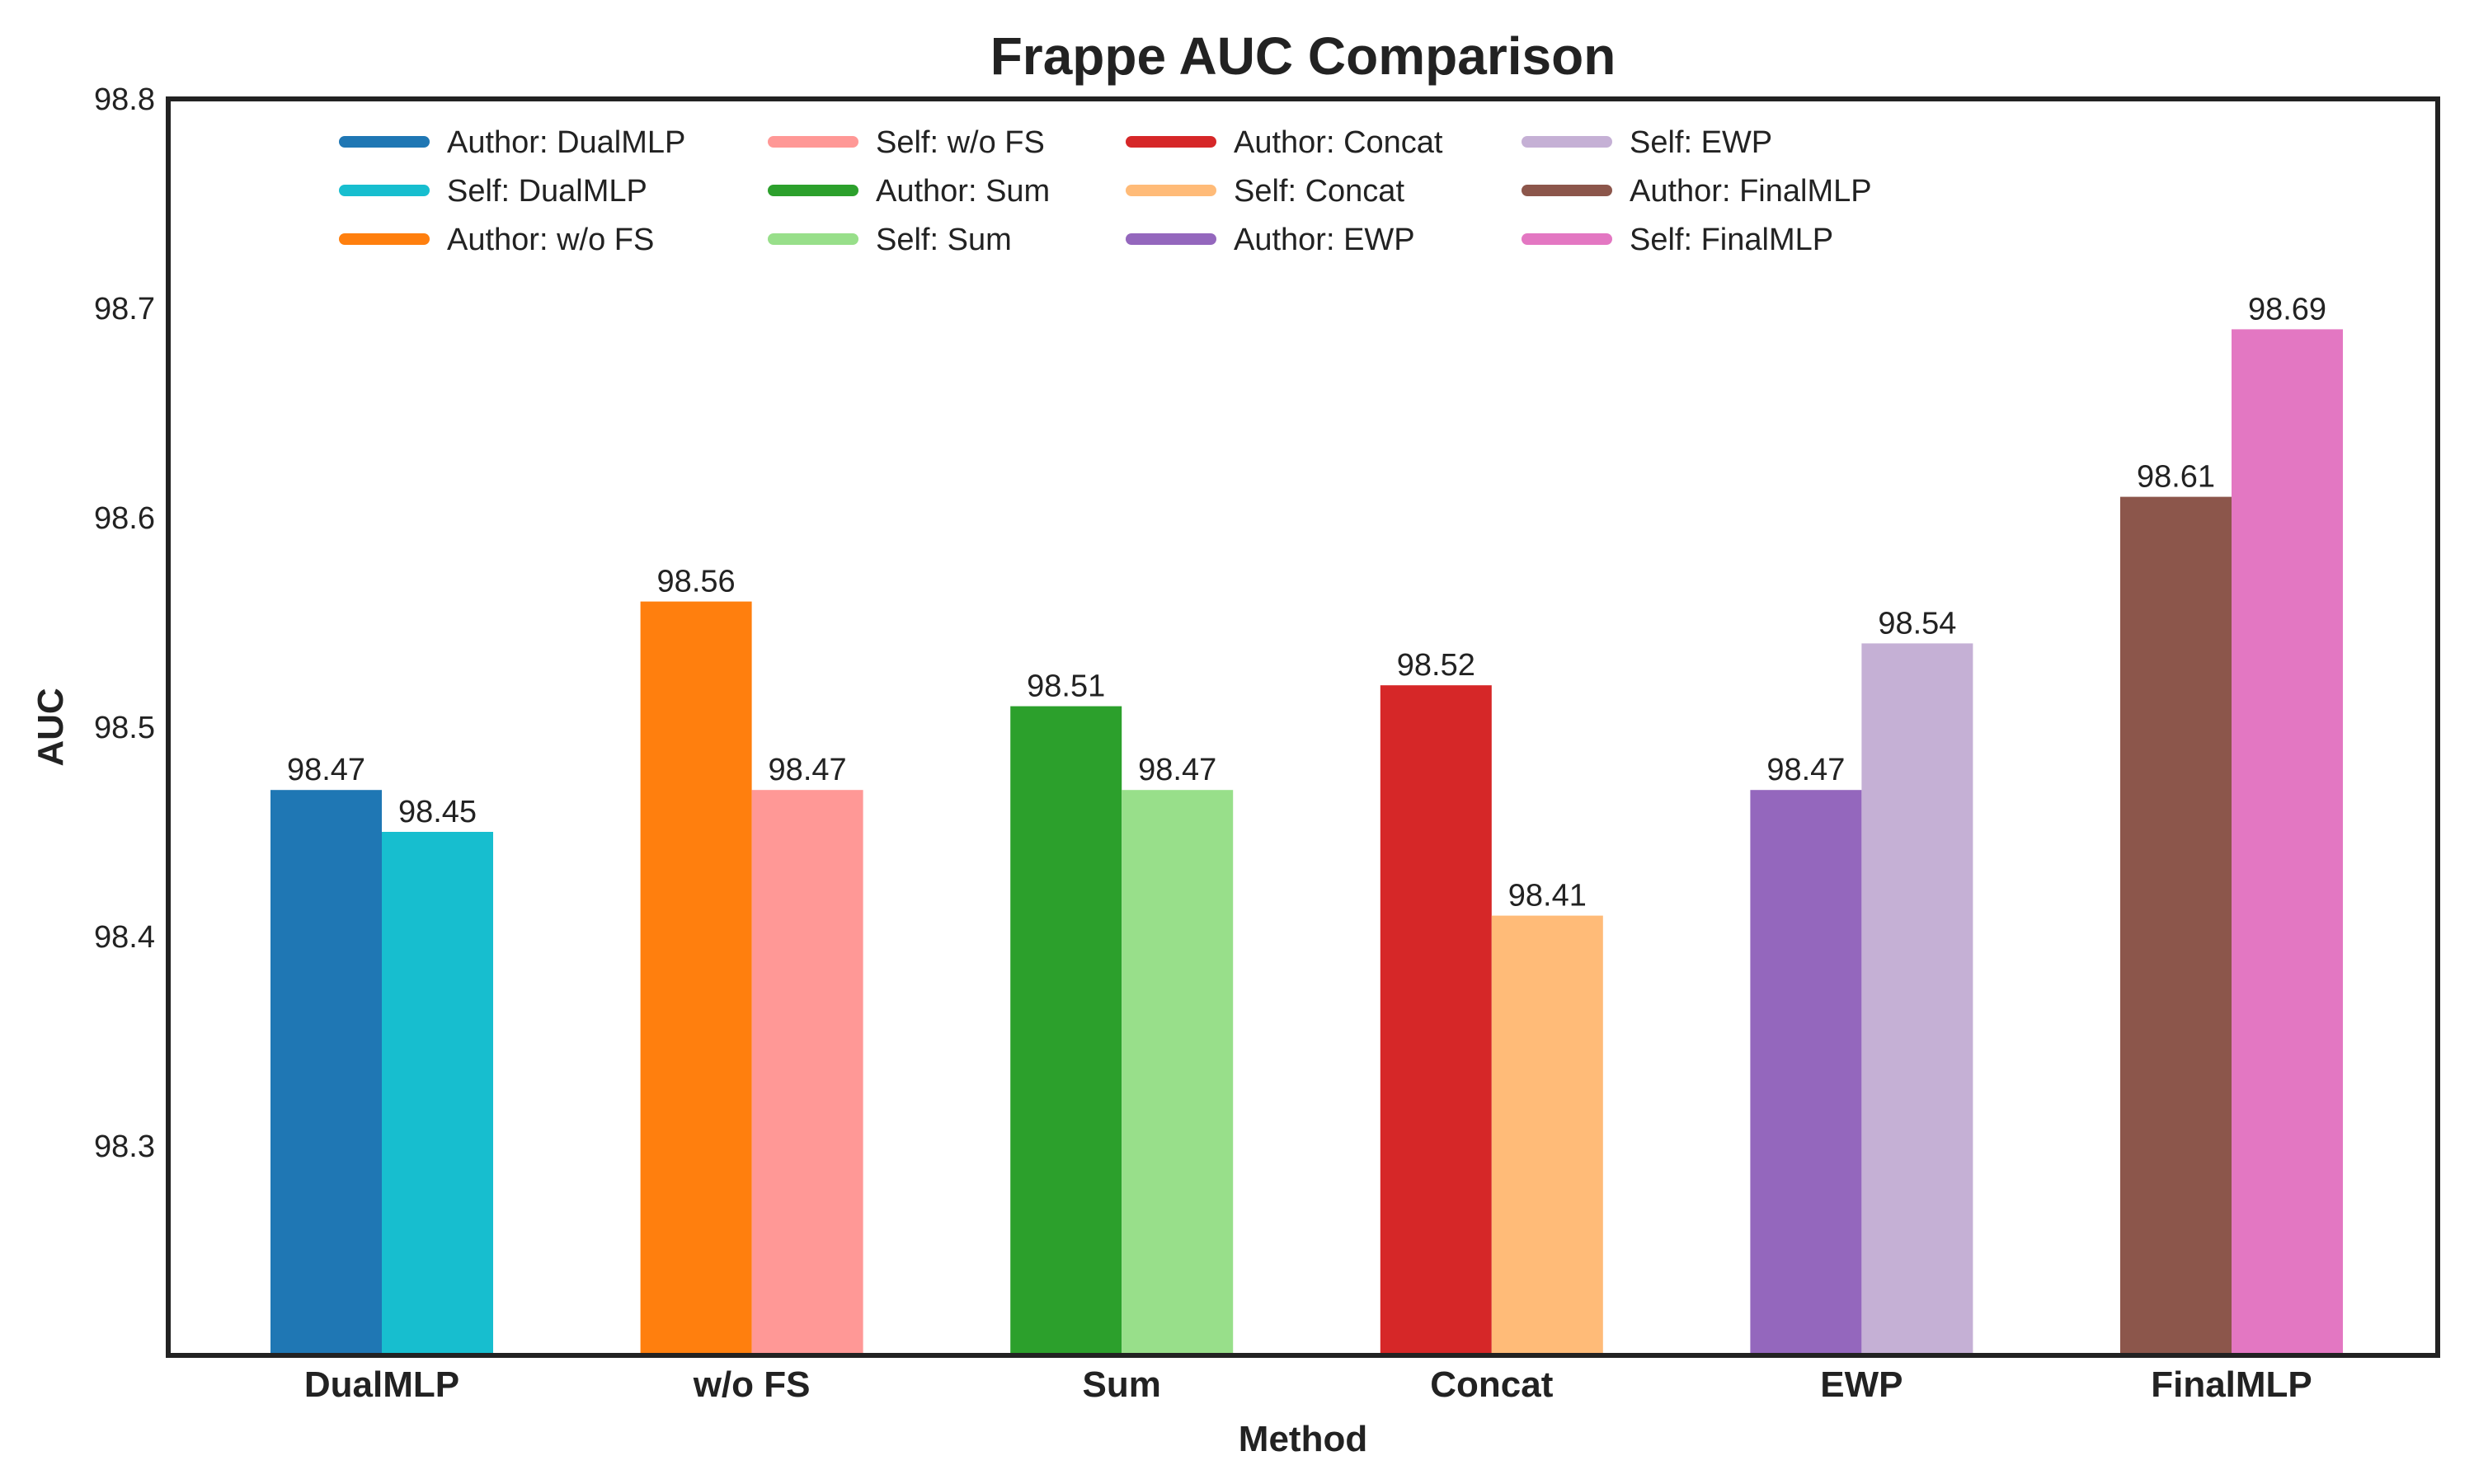 This screenshot has width=2474, height=1484. Describe the element at coordinates (1308, 1384) in the screenshot. I see `x-axis-ticks: DualMLP w/o FS Sum Concat EWP FinalMLP` at that location.